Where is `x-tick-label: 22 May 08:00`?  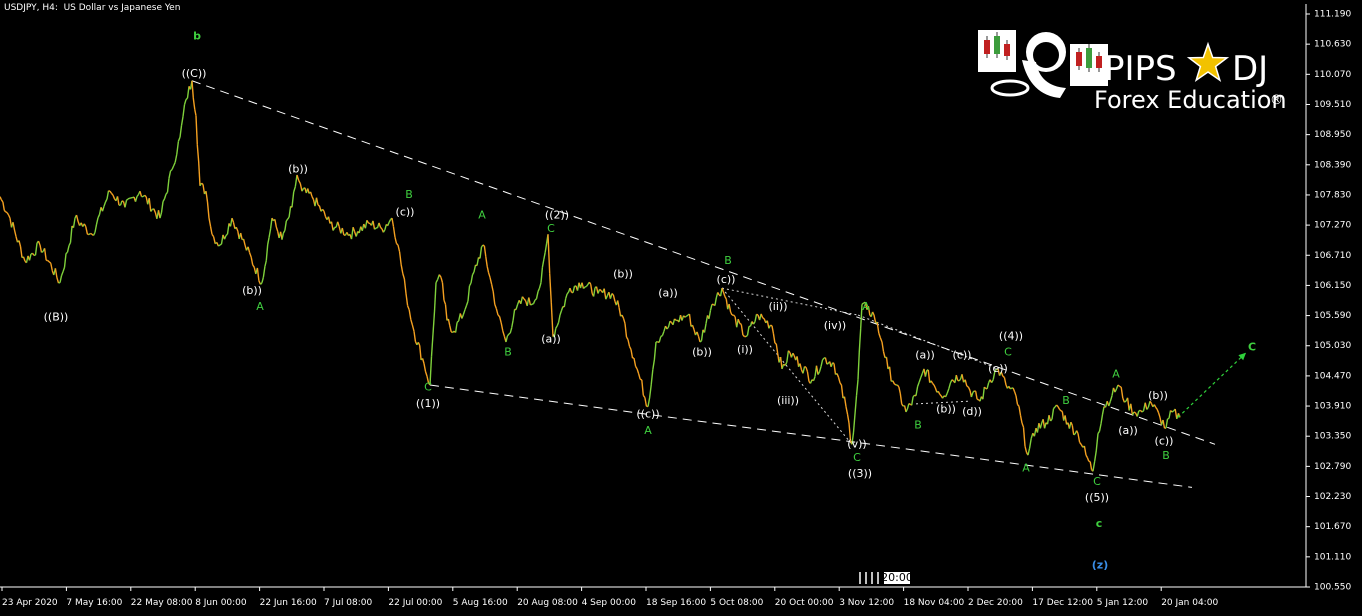 x-tick-label: 22 May 08:00 is located at coordinates (162, 603).